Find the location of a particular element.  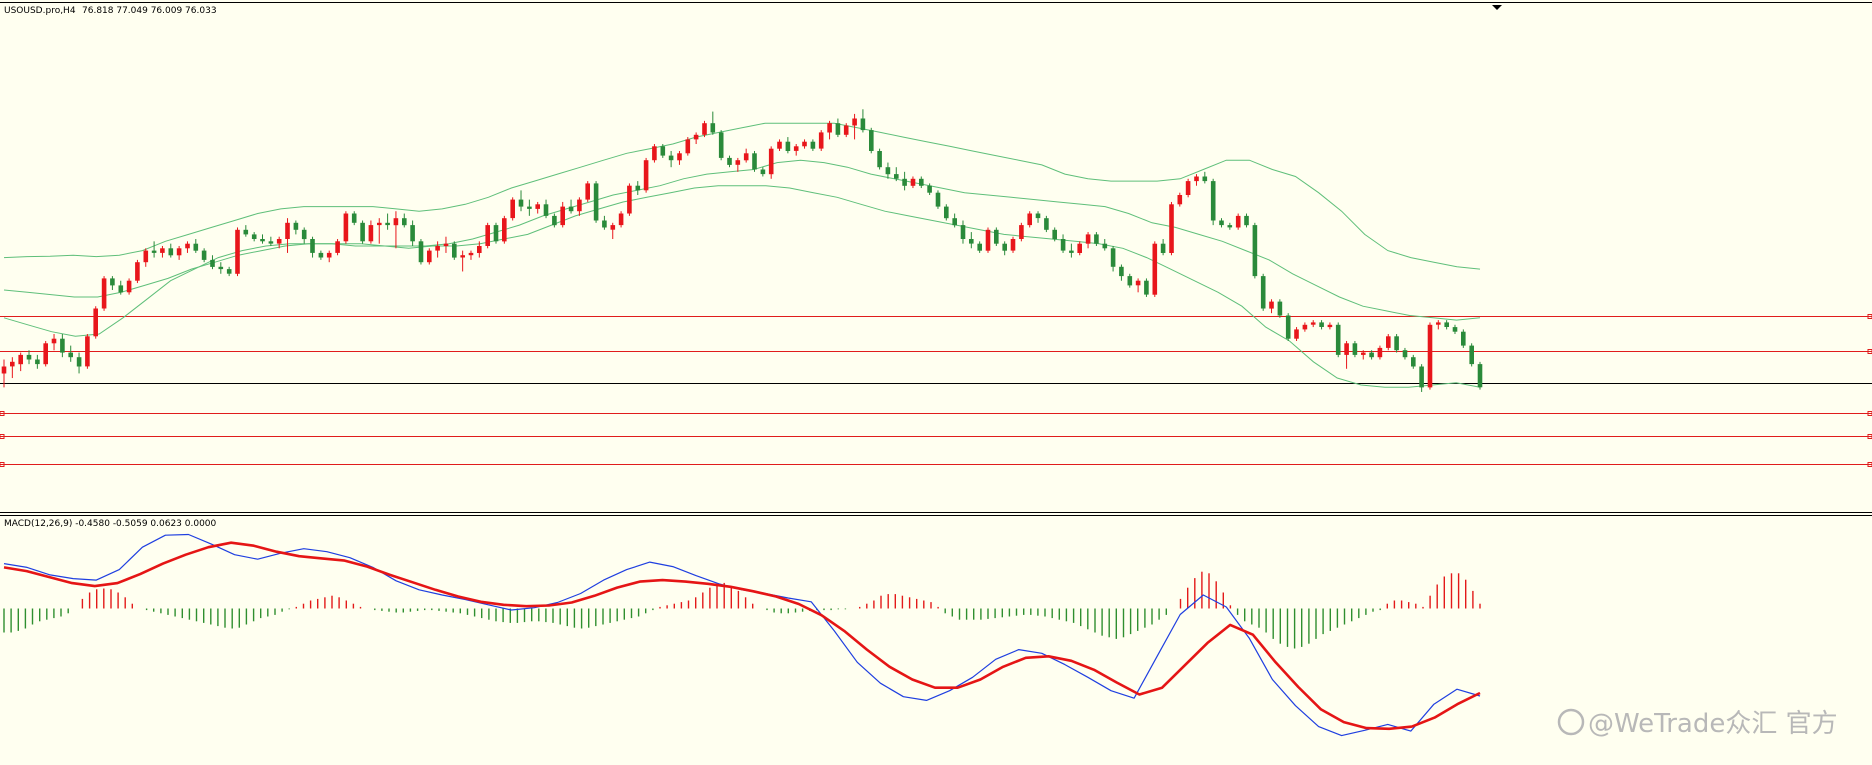

level-handle-left is located at coordinates (2, 464).